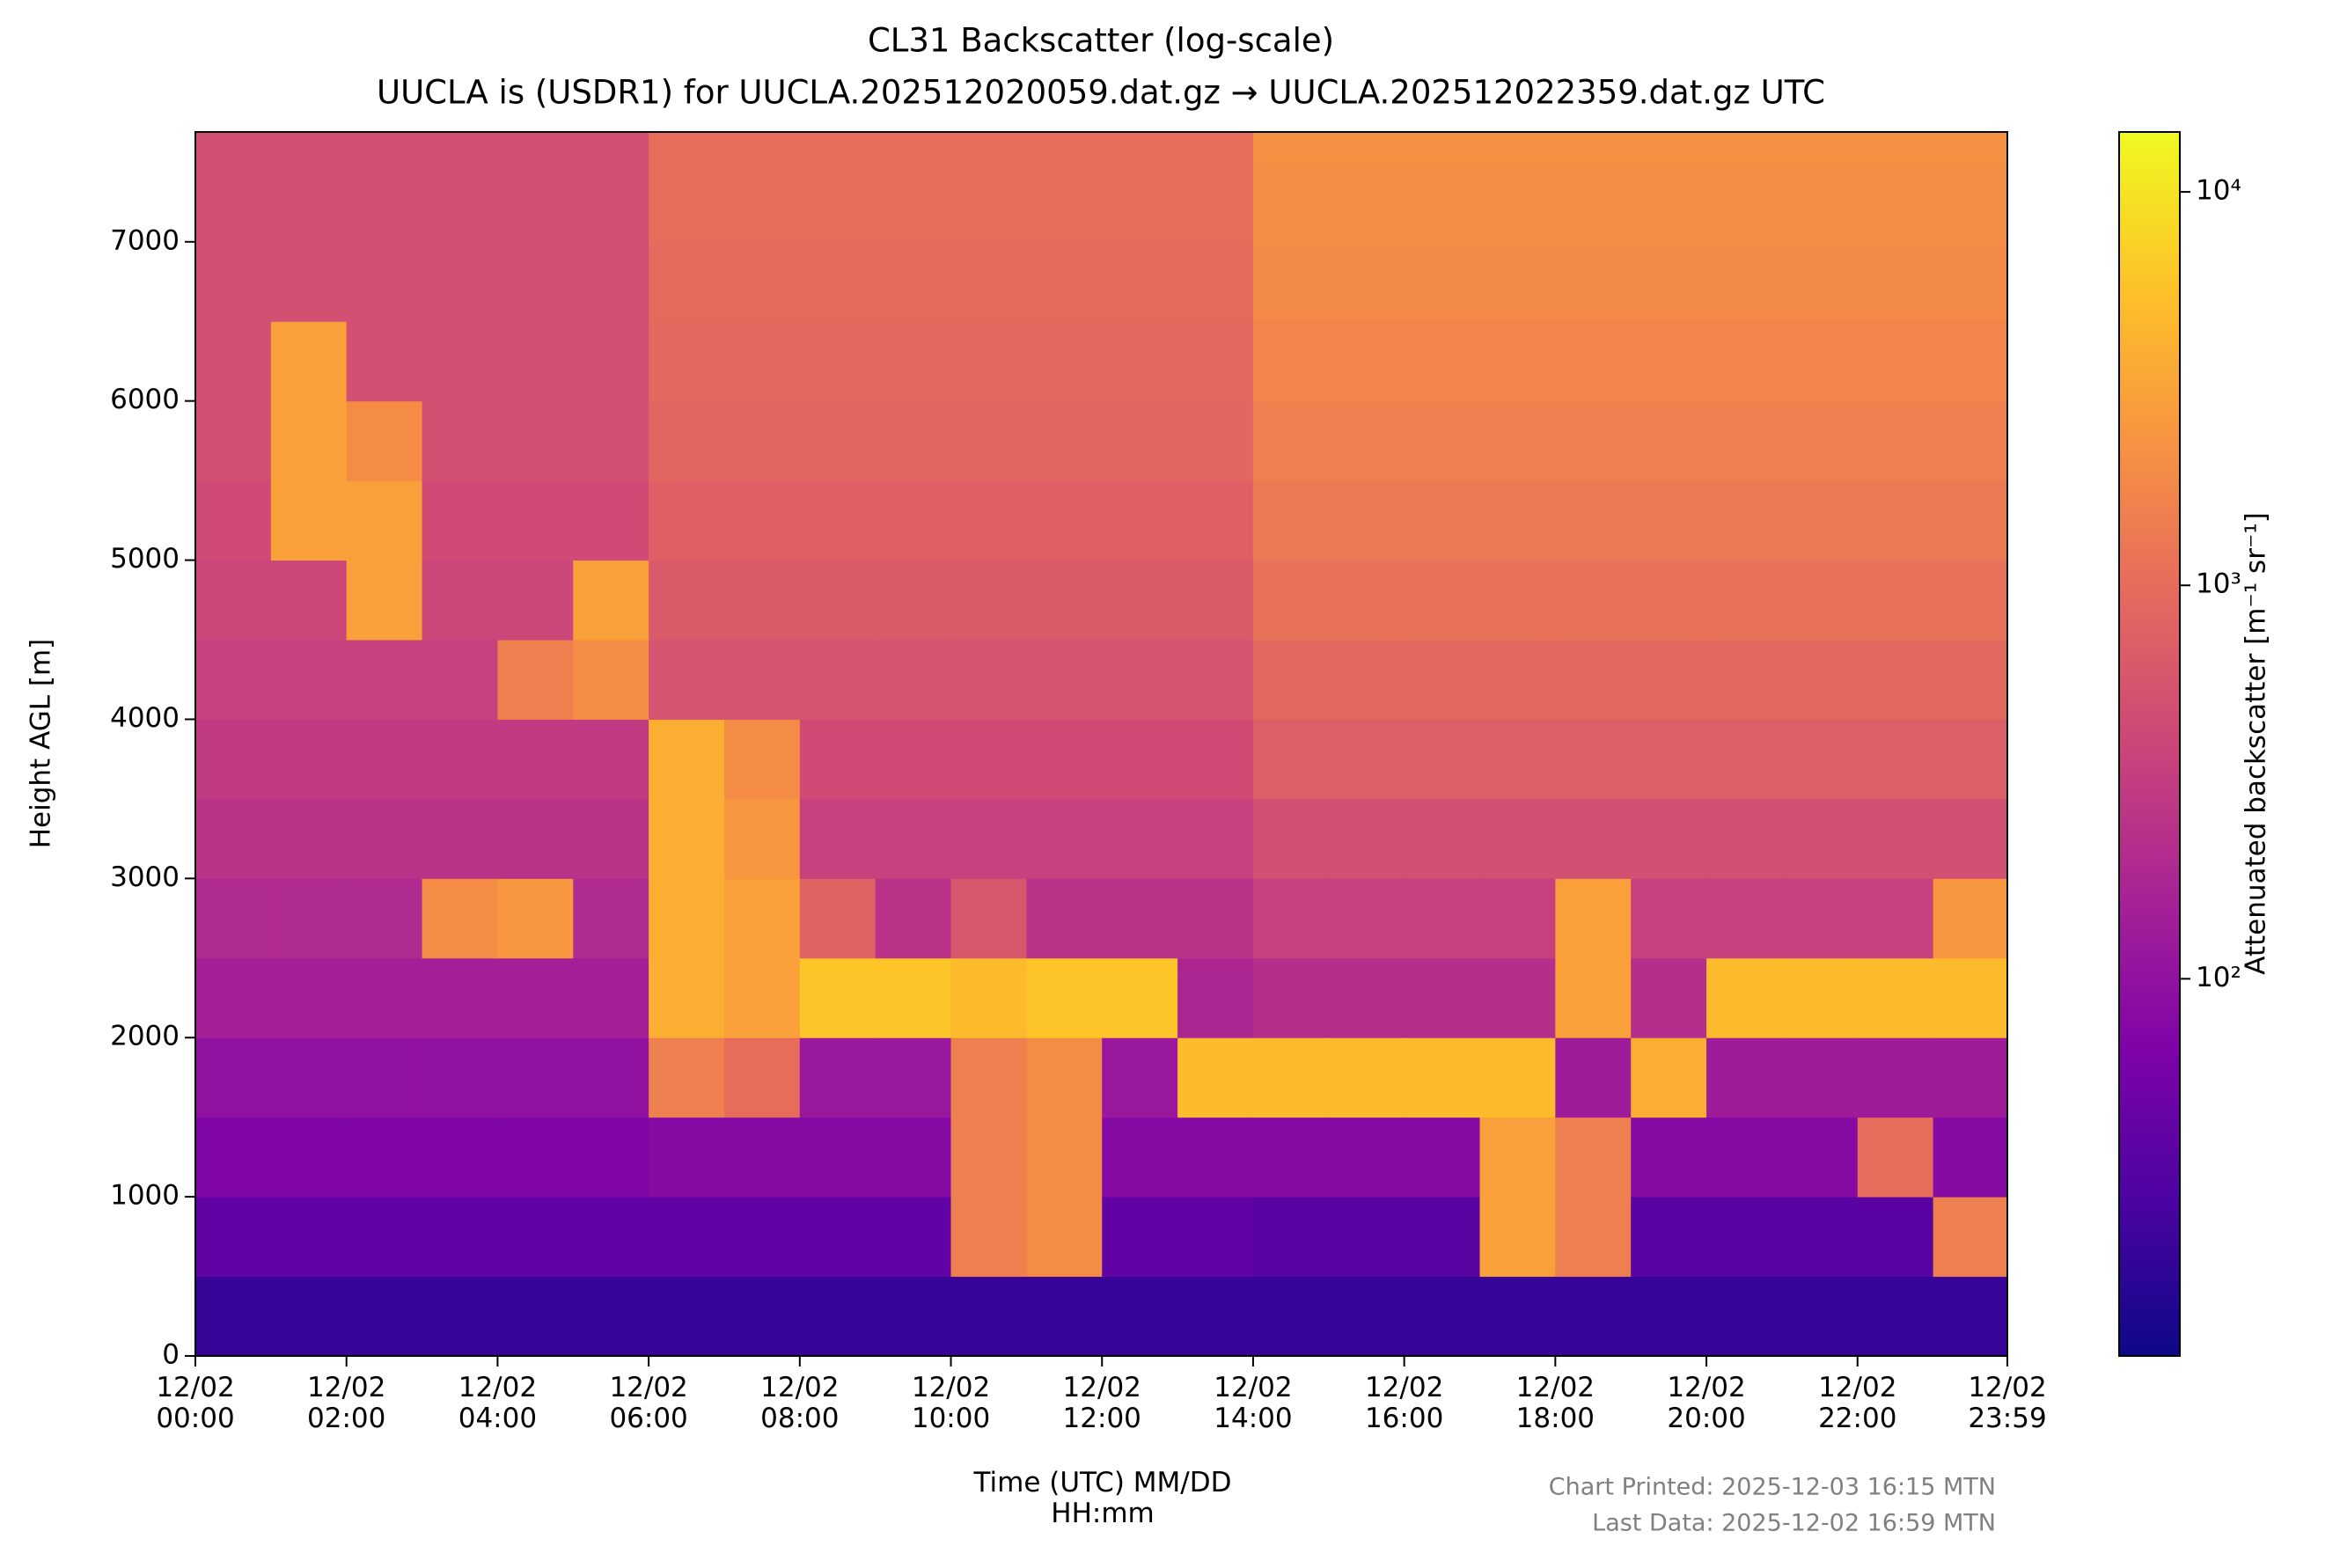  What do you see at coordinates (145, 718) in the screenshot?
I see `y-tick-label: 4000` at bounding box center [145, 718].